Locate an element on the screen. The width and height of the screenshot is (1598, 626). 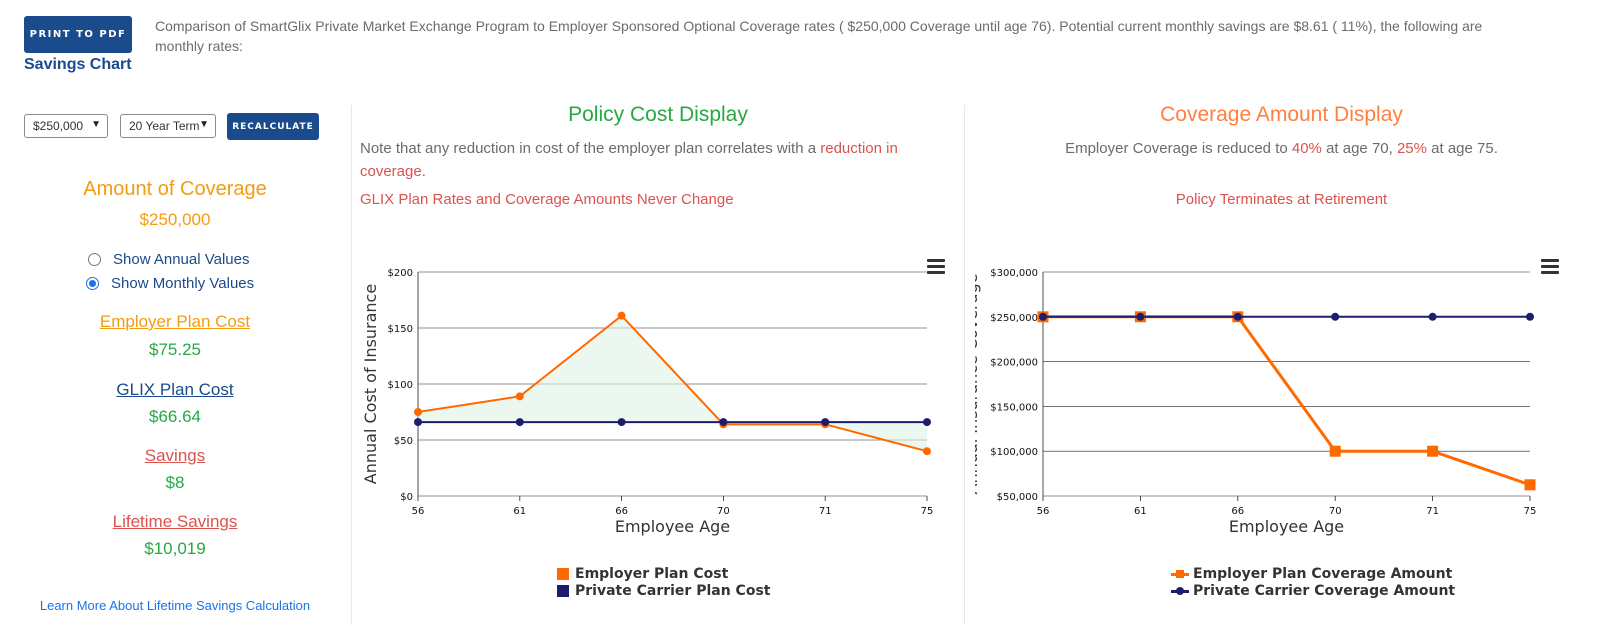
y-tick-label: $100,000 is located at coordinates (1014, 452).